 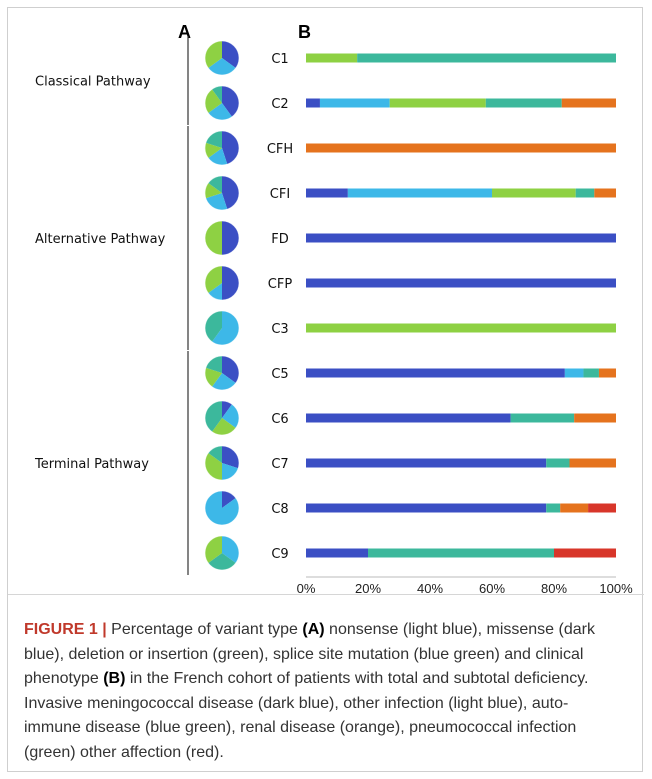 I want to click on bar-segment-c8-orange, so click(x=574, y=508).